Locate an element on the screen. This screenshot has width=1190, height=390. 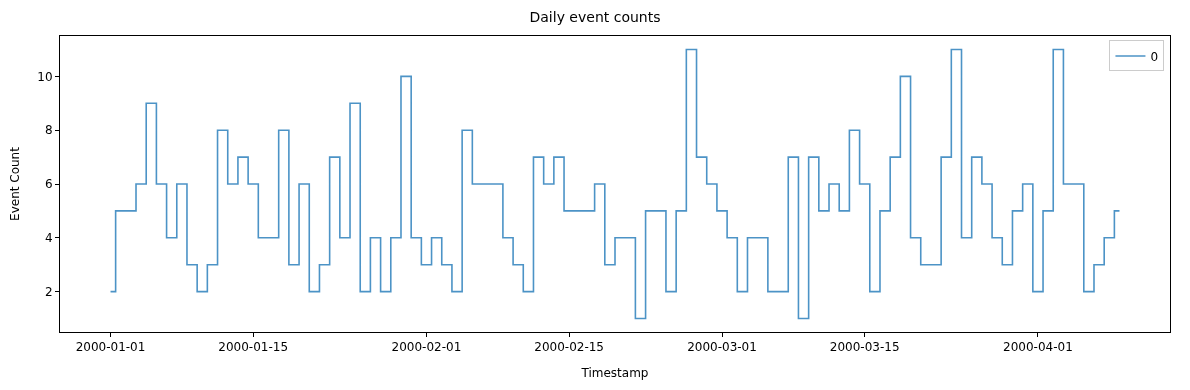
x-tick-label: 2000-02-01 is located at coordinates (426, 347).